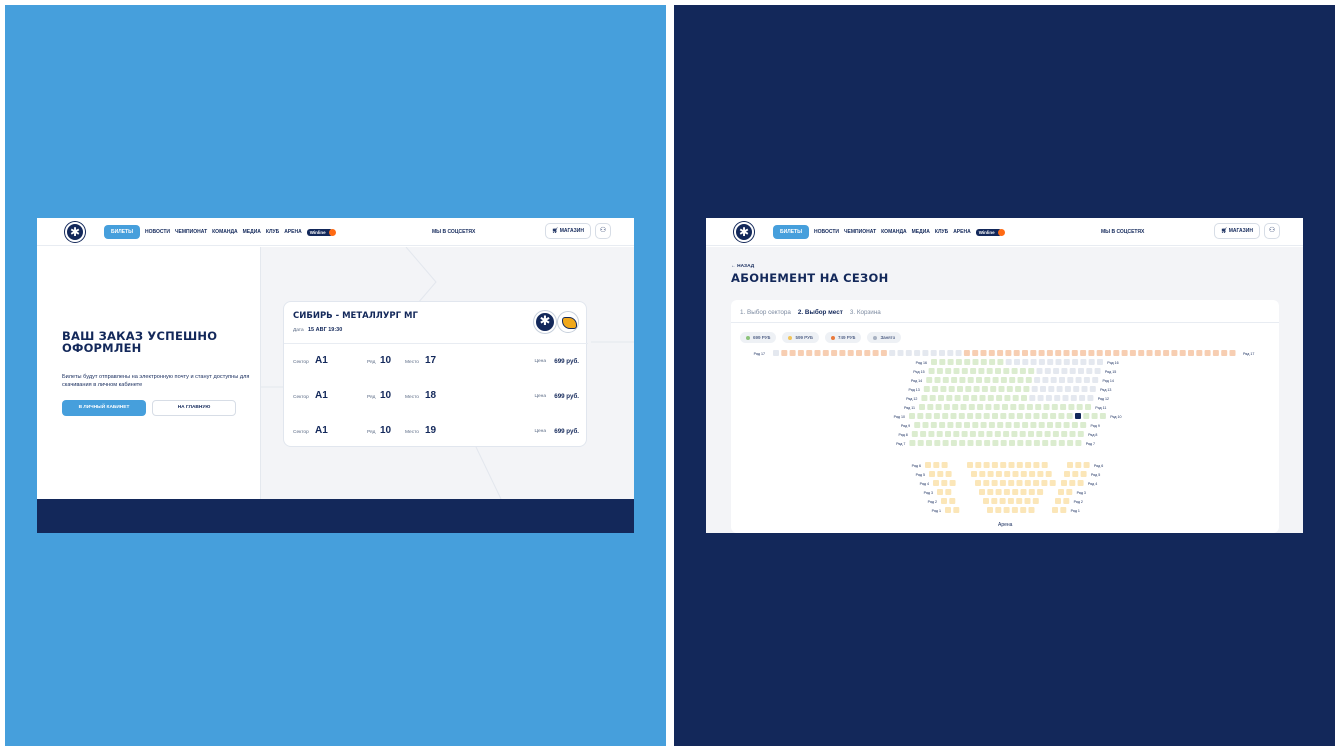  What do you see at coordinates (826, 232) in the screenshot?
I see `nav-news: НОВОСТИ` at bounding box center [826, 232].